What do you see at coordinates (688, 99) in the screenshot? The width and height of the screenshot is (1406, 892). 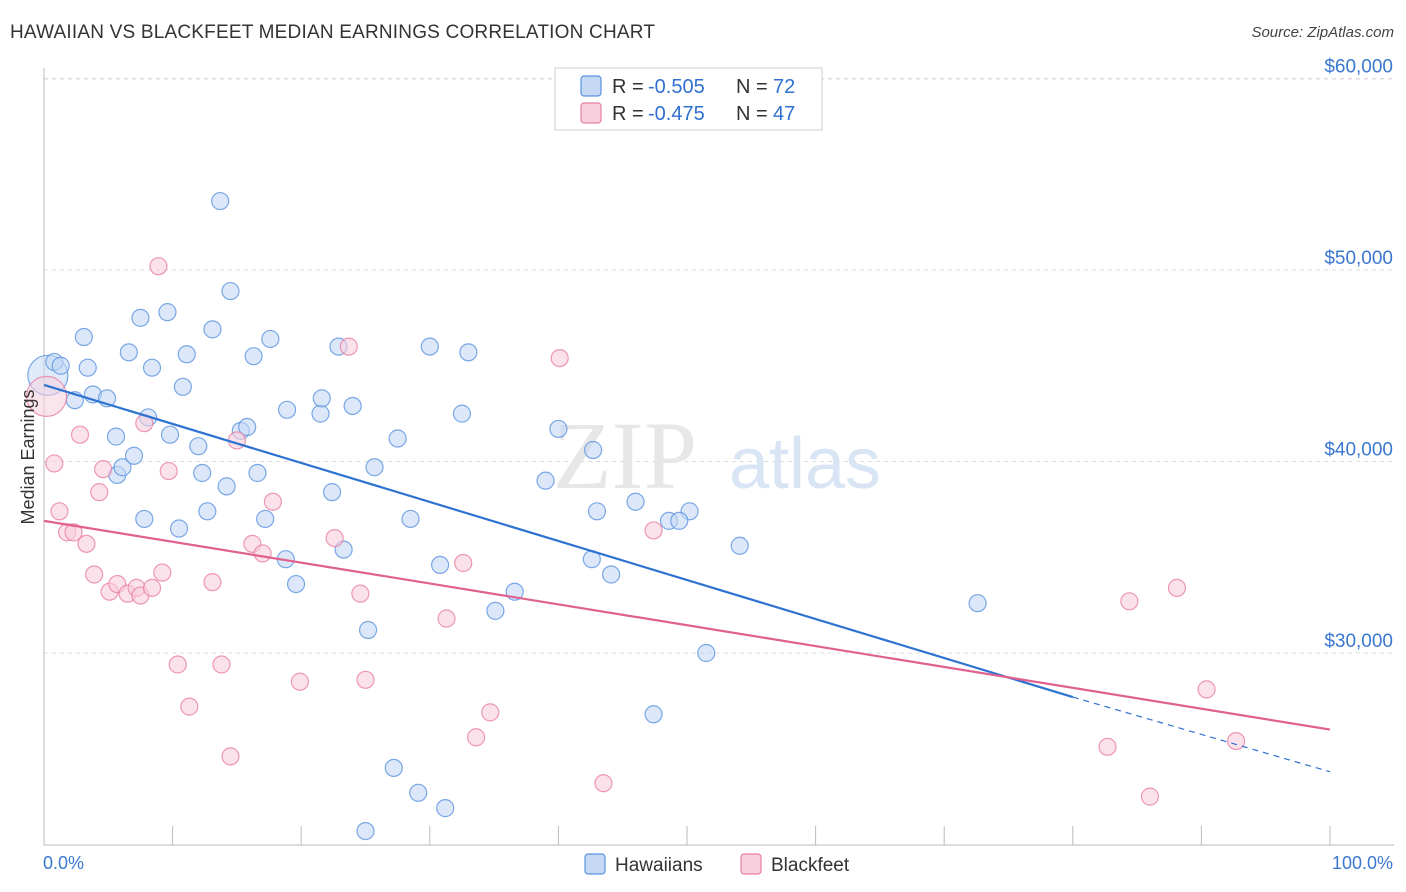 I see `top-legend: R = -0.505 N = 72 R = -0.475 N = 47` at bounding box center [688, 99].